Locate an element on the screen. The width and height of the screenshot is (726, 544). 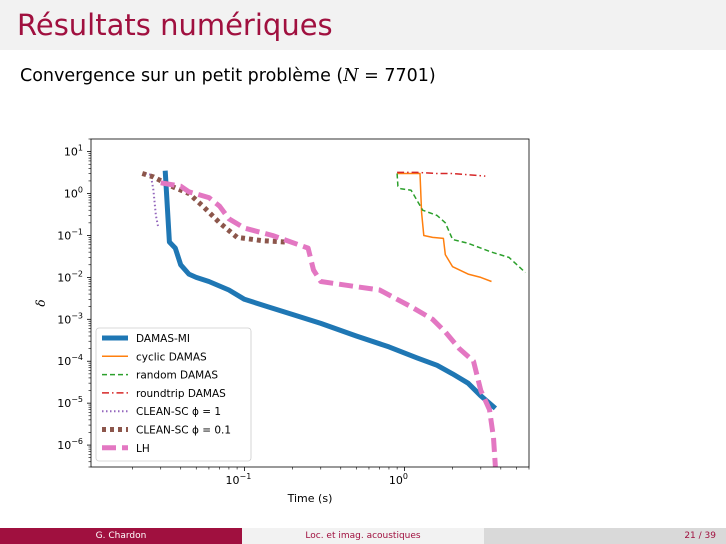
legend-box is located at coordinates (173, 394).